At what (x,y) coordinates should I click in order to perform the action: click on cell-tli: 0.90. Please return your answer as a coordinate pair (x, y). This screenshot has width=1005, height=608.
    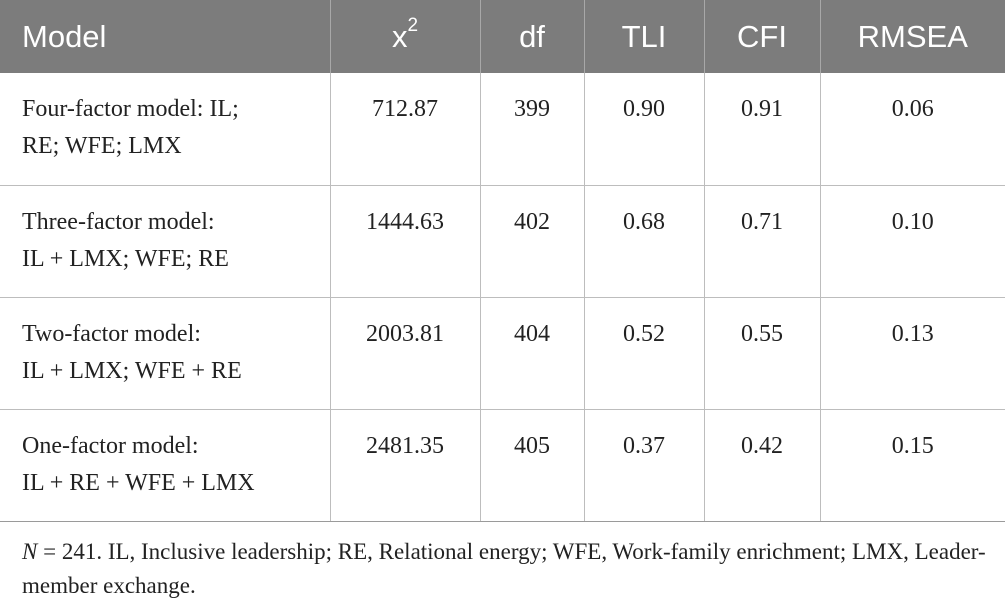
    Looking at the image, I should click on (643, 129).